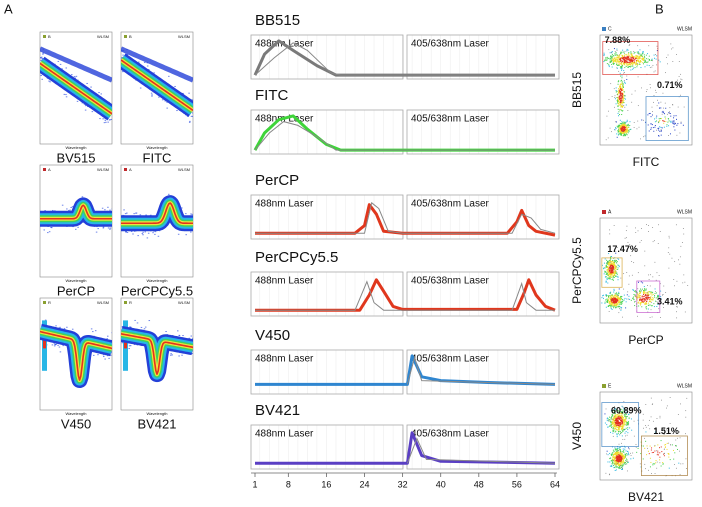 The height and width of the screenshot is (507, 702). What do you see at coordinates (327, 372) in the screenshot?
I see `panel-frame` at bounding box center [327, 372].